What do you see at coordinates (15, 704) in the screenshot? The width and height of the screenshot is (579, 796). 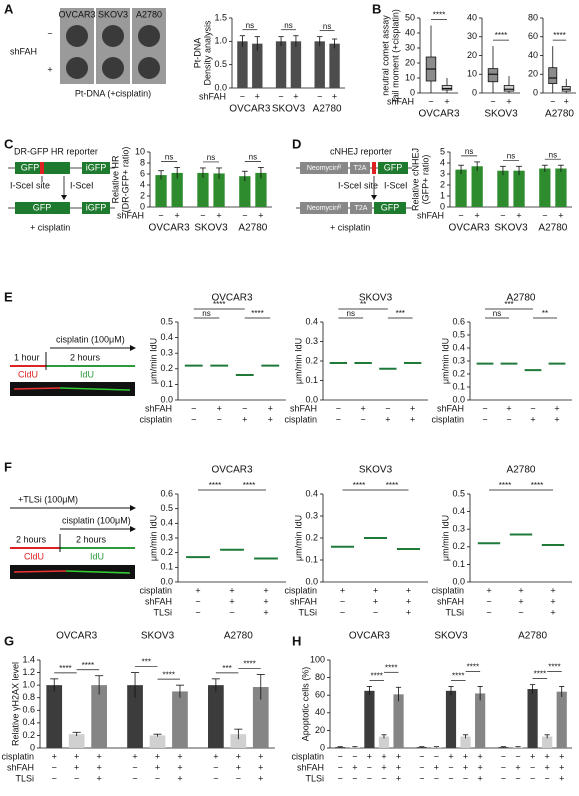 I see `y-axis-label: Relative γH2AX level` at bounding box center [15, 704].